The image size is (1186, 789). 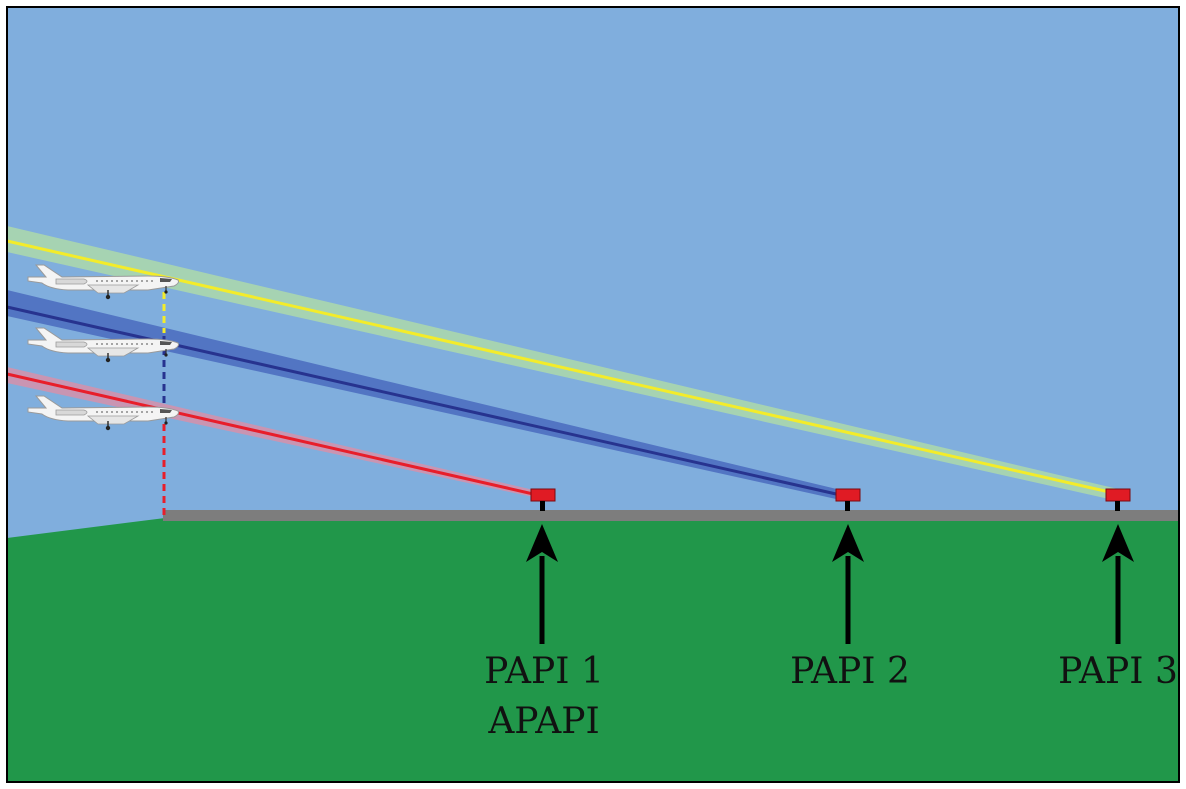 I want to click on papi2-label: PAPI 2, so click(x=850, y=671).